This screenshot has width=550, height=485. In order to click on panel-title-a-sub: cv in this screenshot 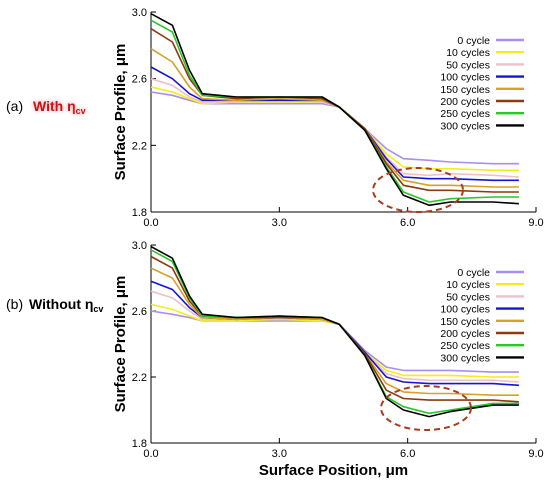, I will do `click(80, 111)`.